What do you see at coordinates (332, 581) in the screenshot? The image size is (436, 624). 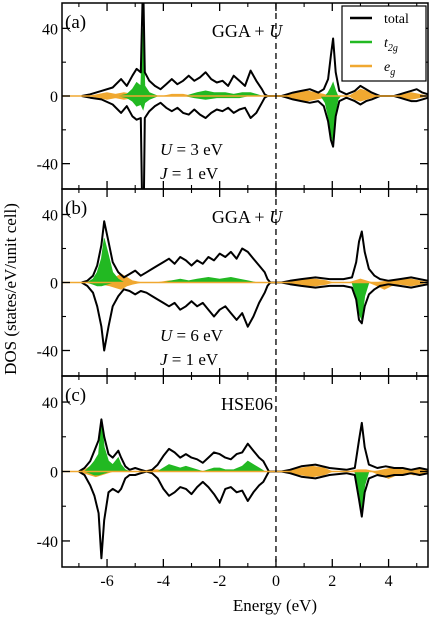 I see `x-tick-label: 2` at bounding box center [332, 581].